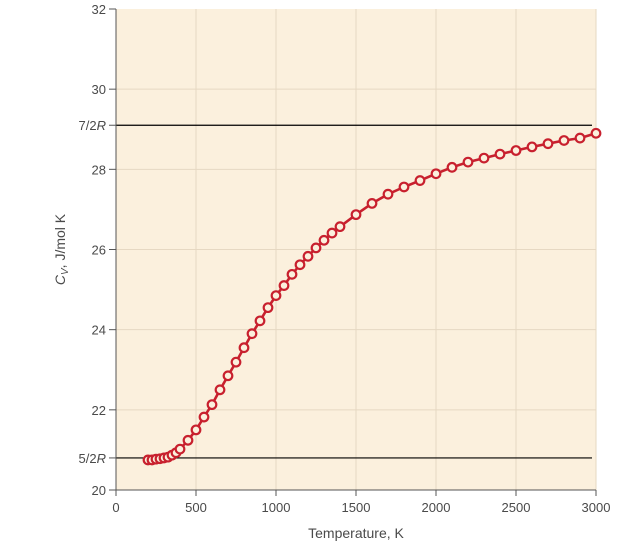 This screenshot has width=624, height=542. Describe the element at coordinates (99, 169) in the screenshot. I see `y-tick-label: 28` at that location.